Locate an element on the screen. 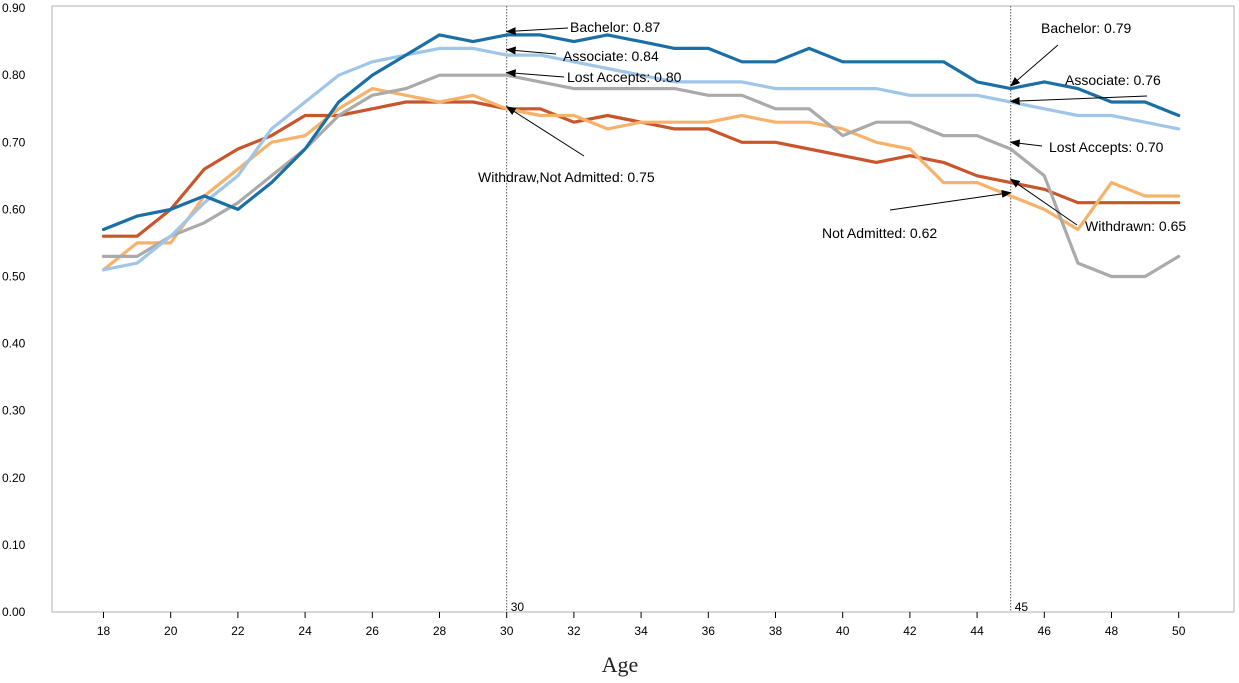 This screenshot has width=1239, height=683. annotation-label: Associate: 0.84 is located at coordinates (611, 56).